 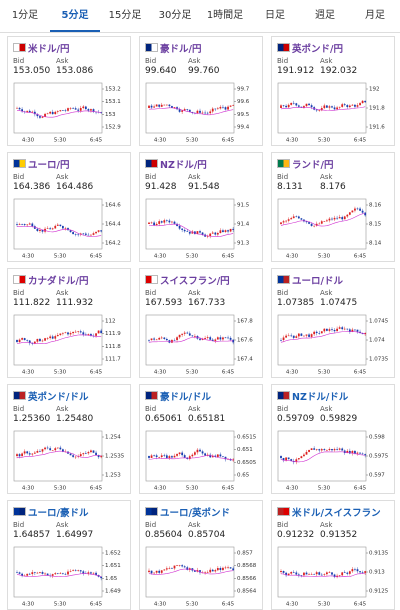 I want to click on tab: 1分足, so click(x=25, y=15).